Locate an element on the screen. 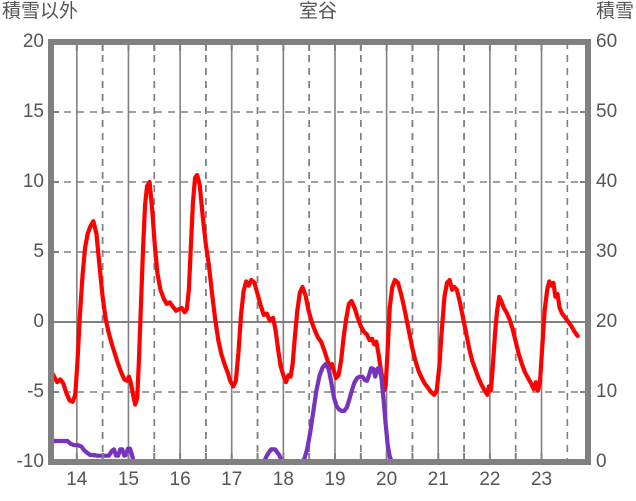  xtick-label: 21 is located at coordinates (438, 479).